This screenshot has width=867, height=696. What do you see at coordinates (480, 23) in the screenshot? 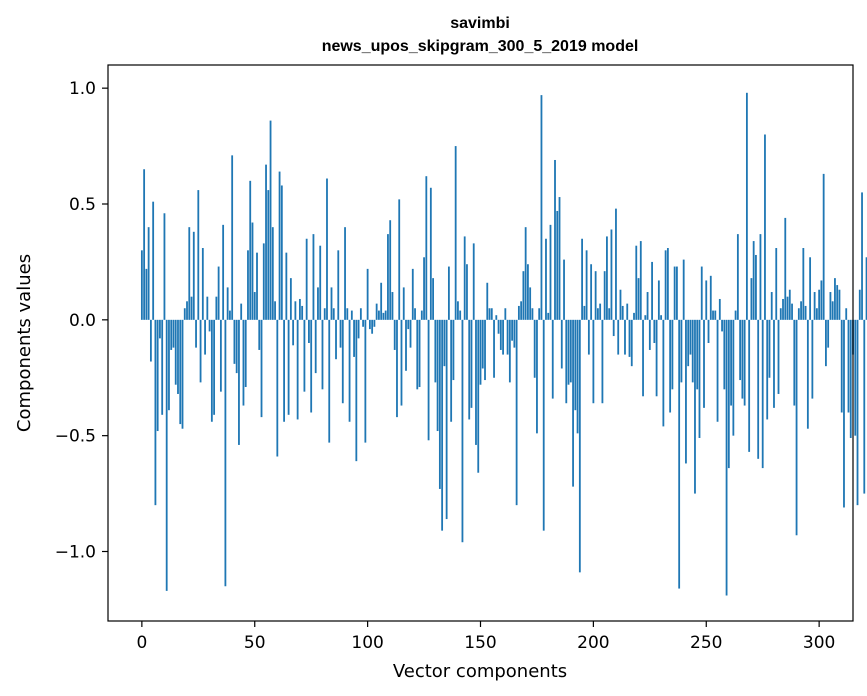
I see `chart-title: savimbi` at bounding box center [480, 23].